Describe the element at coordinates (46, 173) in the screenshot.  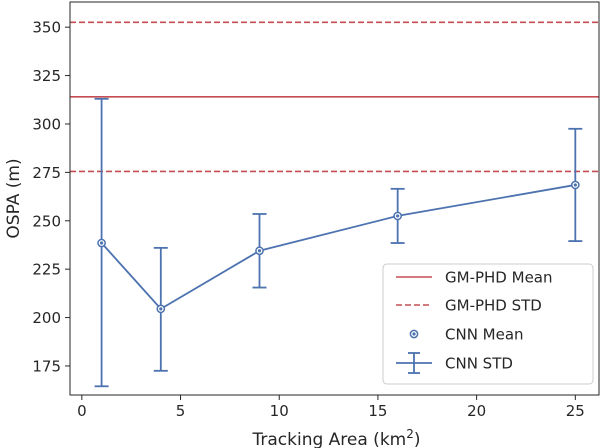
I see `y-tick-label-4: 275` at that location.